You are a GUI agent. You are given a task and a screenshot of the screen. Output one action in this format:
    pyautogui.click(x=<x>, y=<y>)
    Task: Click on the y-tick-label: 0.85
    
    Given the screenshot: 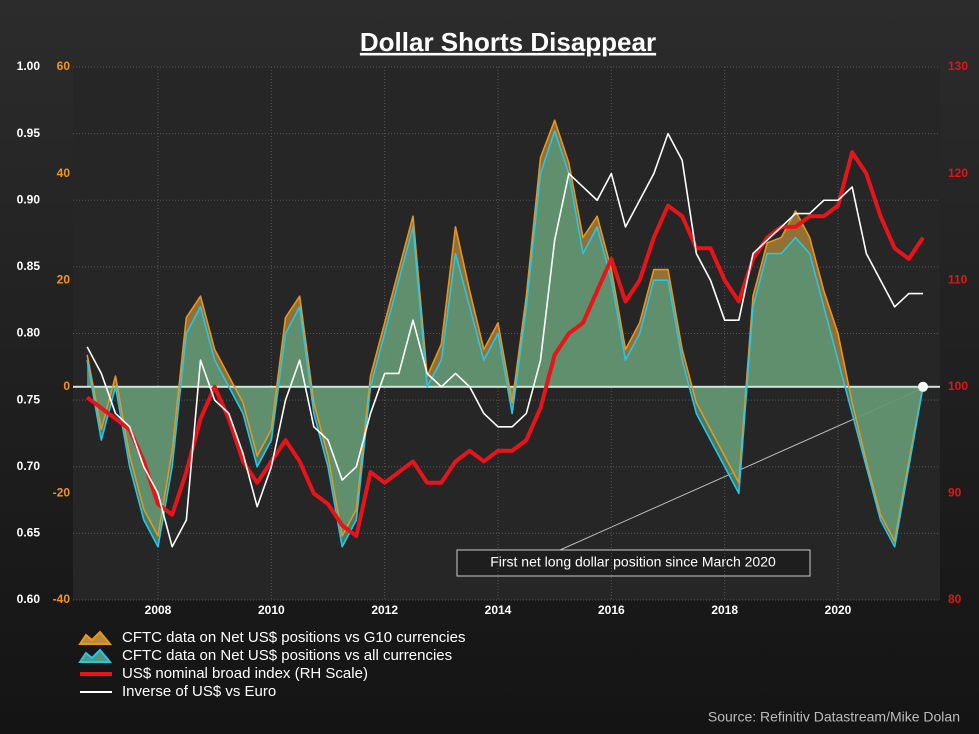 What is the action you would take?
    pyautogui.click(x=29, y=266)
    